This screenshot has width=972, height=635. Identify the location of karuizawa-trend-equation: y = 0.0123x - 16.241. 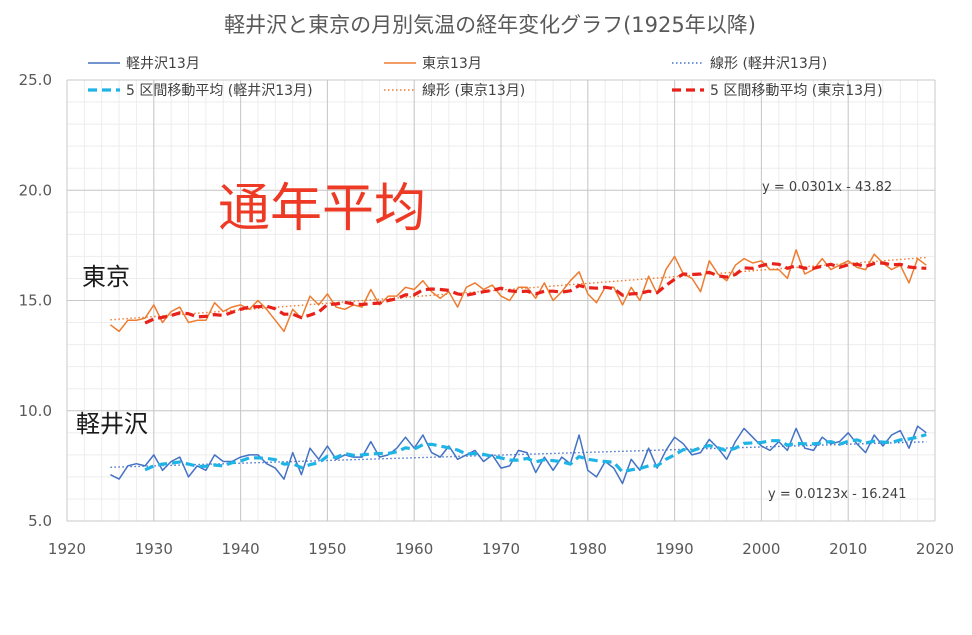
(837, 494).